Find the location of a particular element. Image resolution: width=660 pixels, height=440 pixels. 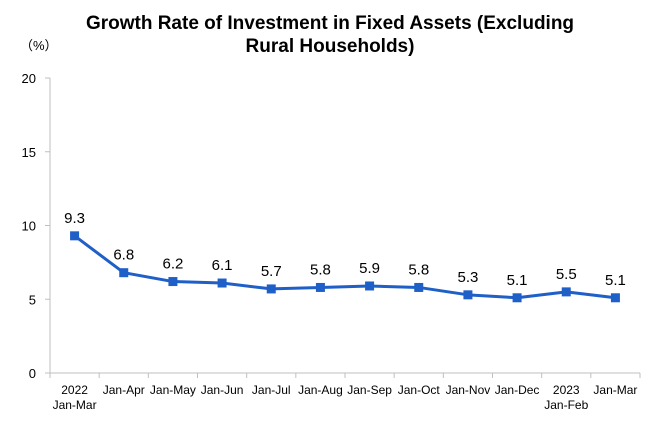

x-category-label-line: Jan-Dec is located at coordinates (517, 390).